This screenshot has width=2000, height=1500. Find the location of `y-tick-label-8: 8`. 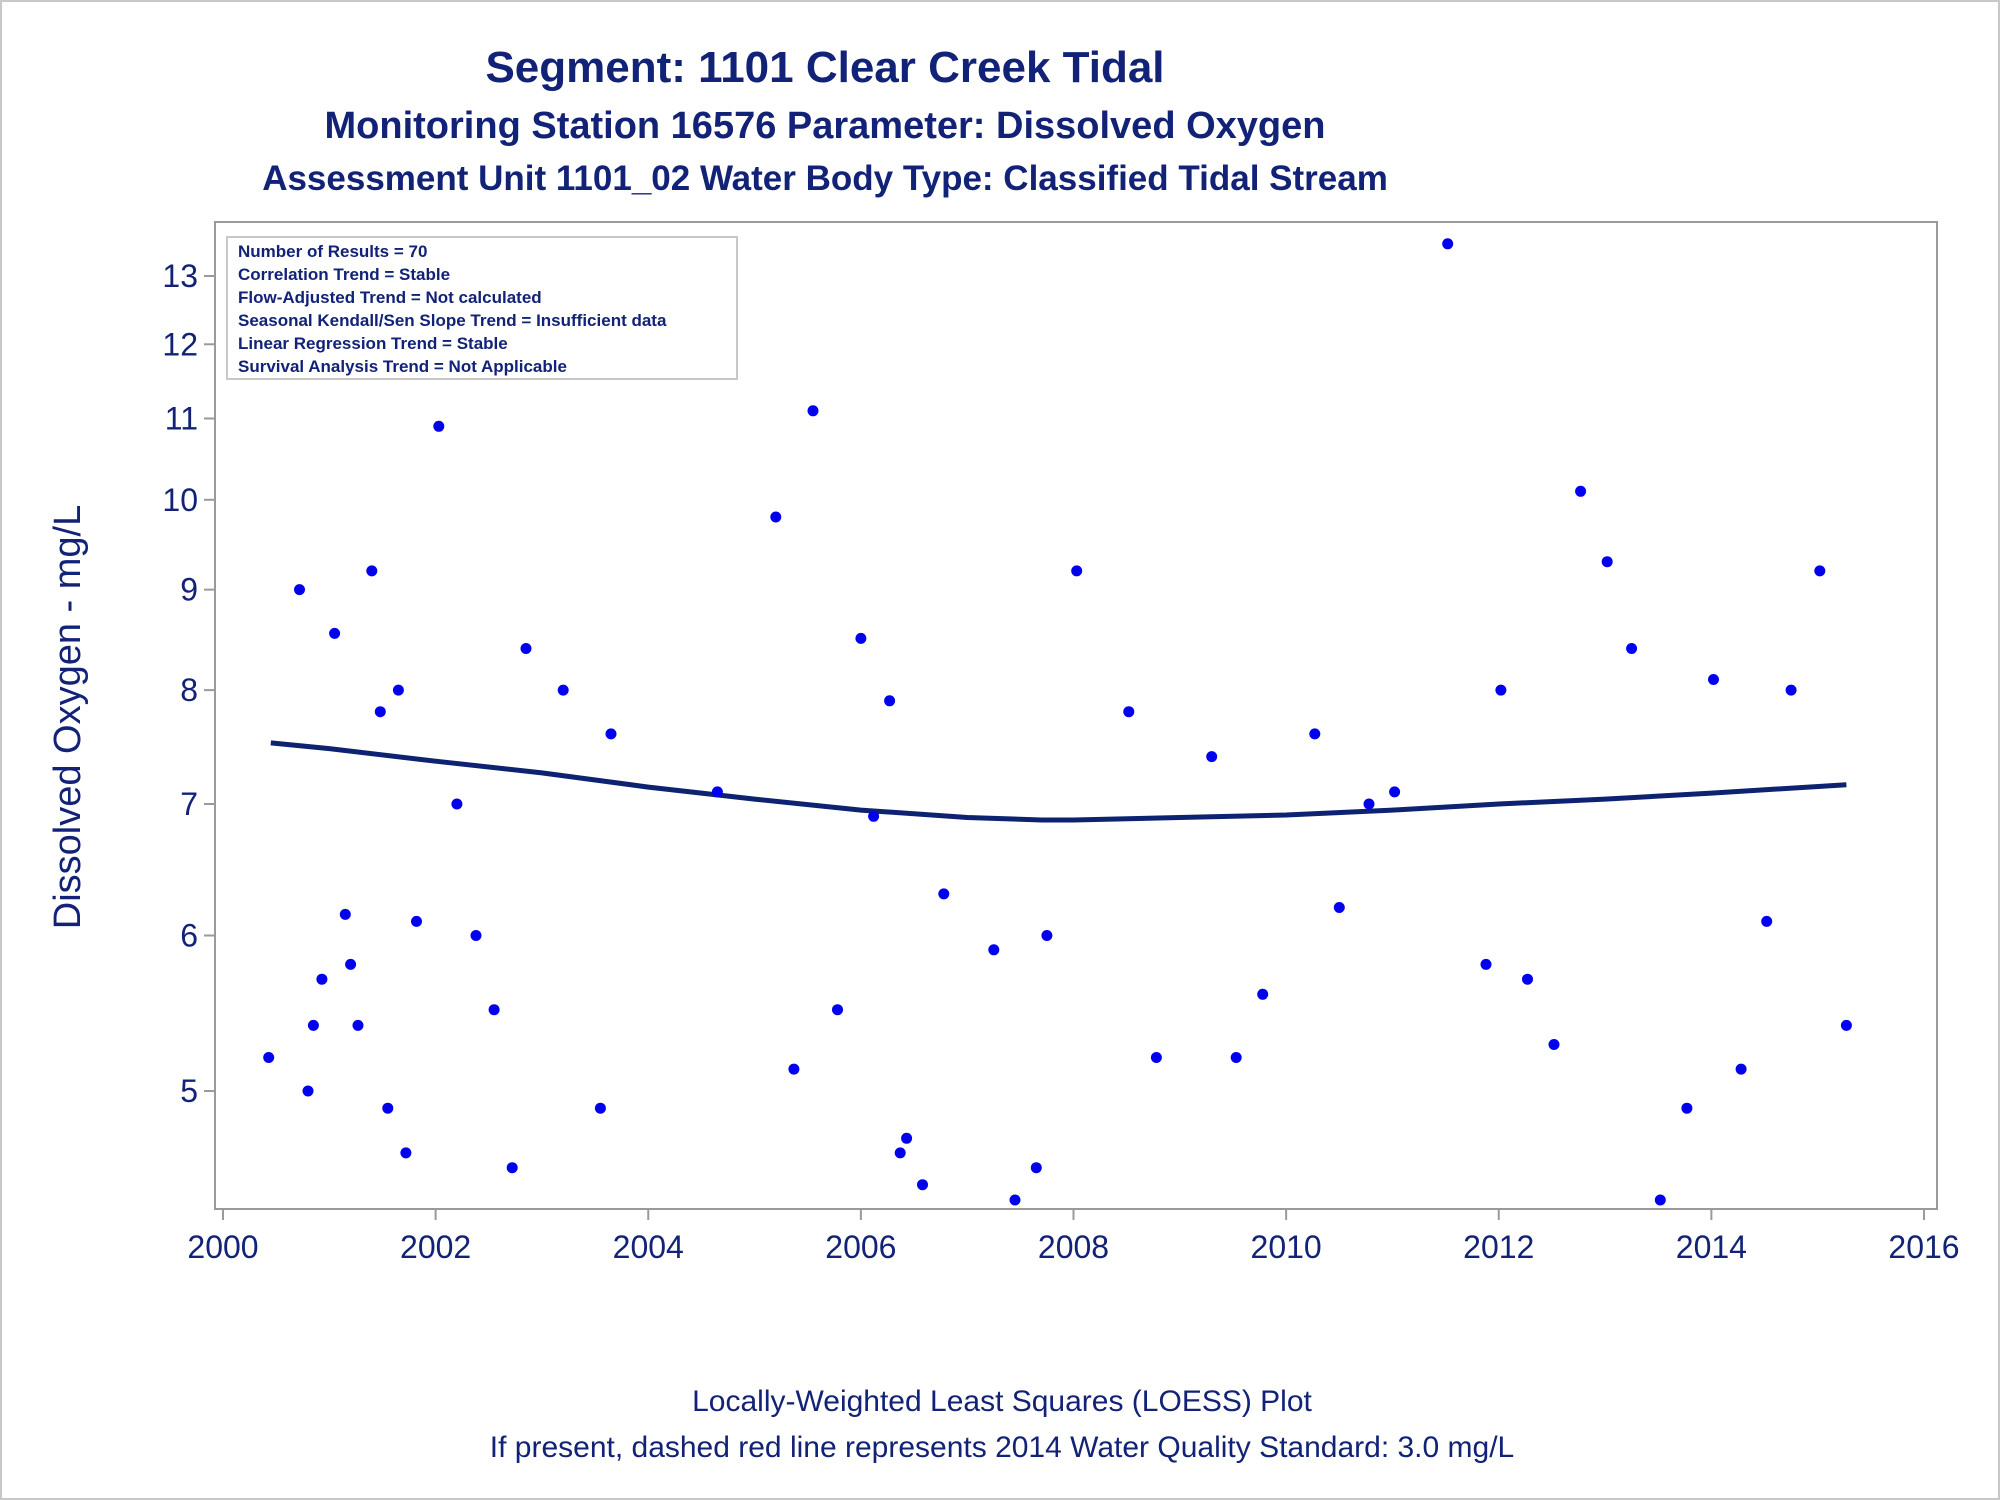

y-tick-label-8: 8 is located at coordinates (189, 690).